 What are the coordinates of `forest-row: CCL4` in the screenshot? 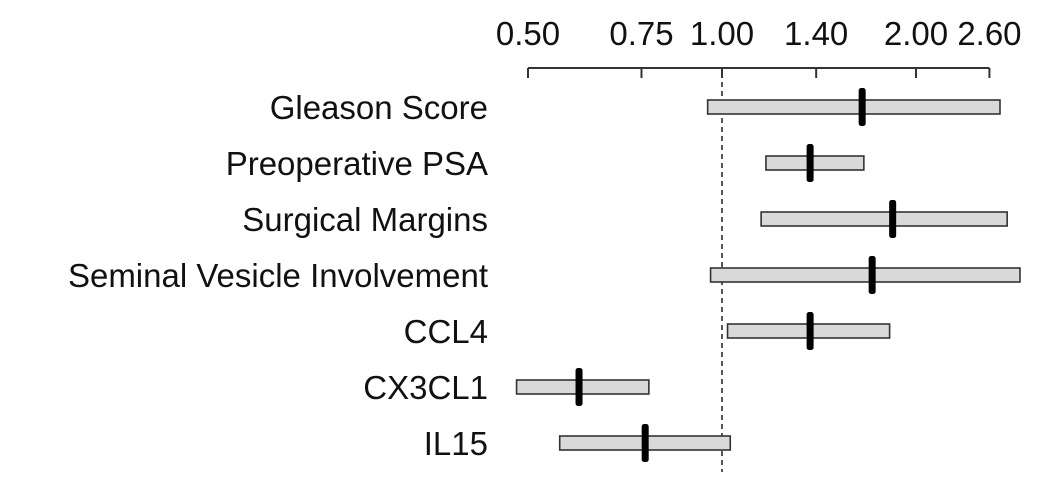 It's located at (647, 331).